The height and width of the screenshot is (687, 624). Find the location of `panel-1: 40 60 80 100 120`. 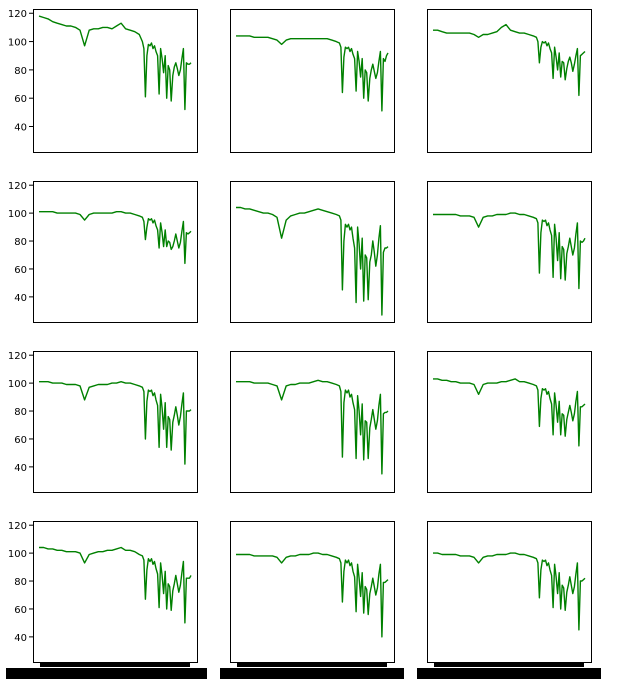

panel-1: 40 60 80 100 120 is located at coordinates (103, 81).